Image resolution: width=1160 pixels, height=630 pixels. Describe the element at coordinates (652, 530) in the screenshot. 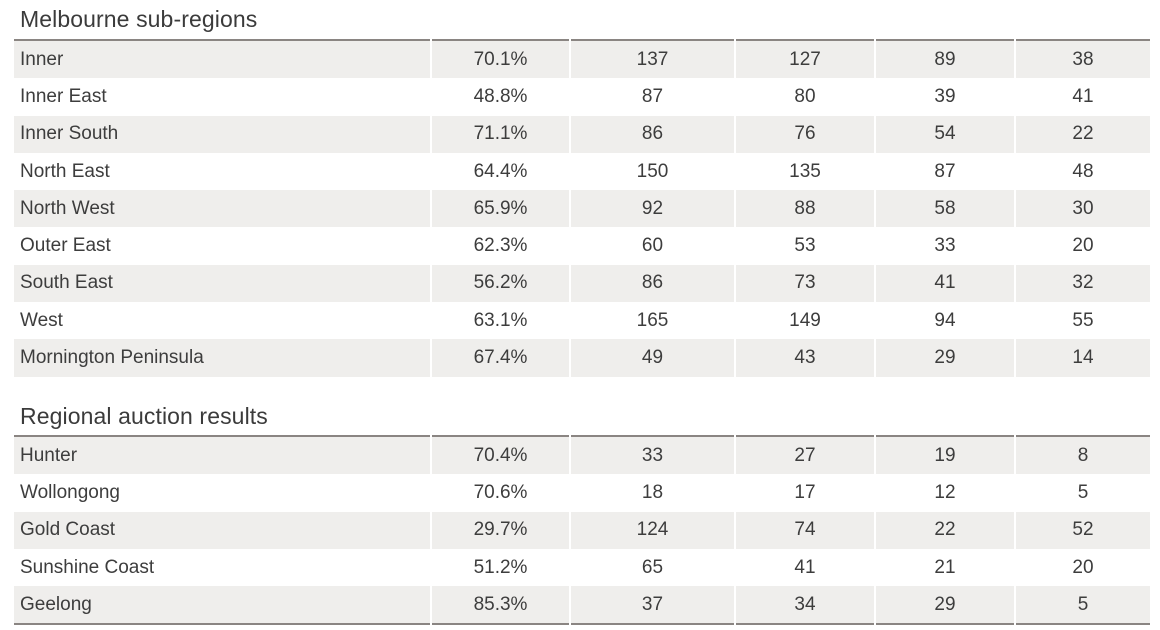

I see `value-col-1-cell: 124` at that location.